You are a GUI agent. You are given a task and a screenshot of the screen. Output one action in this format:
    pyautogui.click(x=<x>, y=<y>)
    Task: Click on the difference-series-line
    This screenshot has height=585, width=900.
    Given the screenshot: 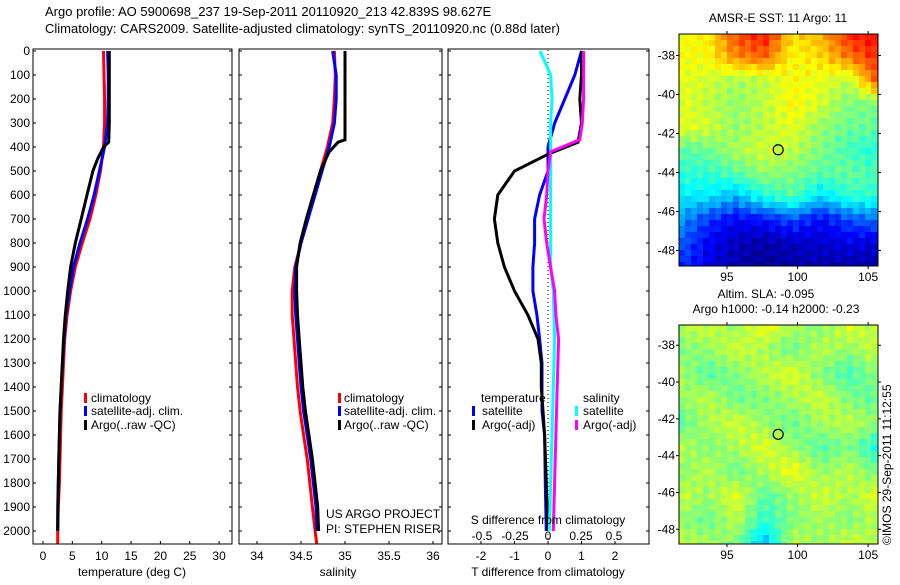 What is the action you would take?
    pyautogui.click(x=557, y=291)
    